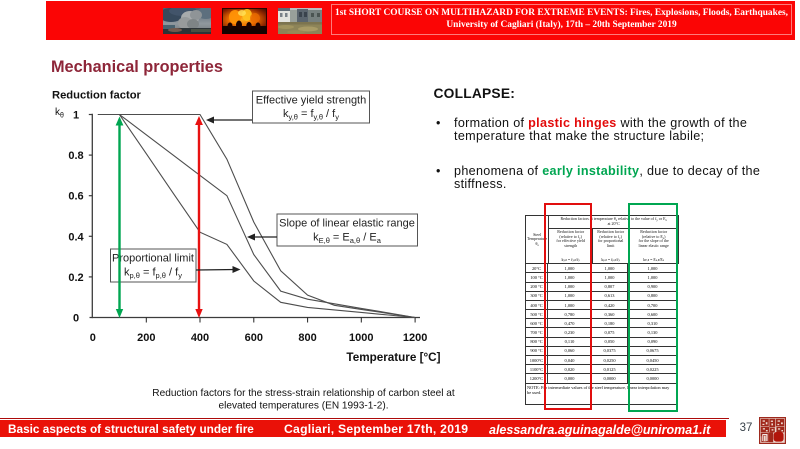  What do you see at coordinates (311, 115) in the screenshot?
I see `svg-text: ky,θ = fy,θ / fy` at bounding box center [311, 115].